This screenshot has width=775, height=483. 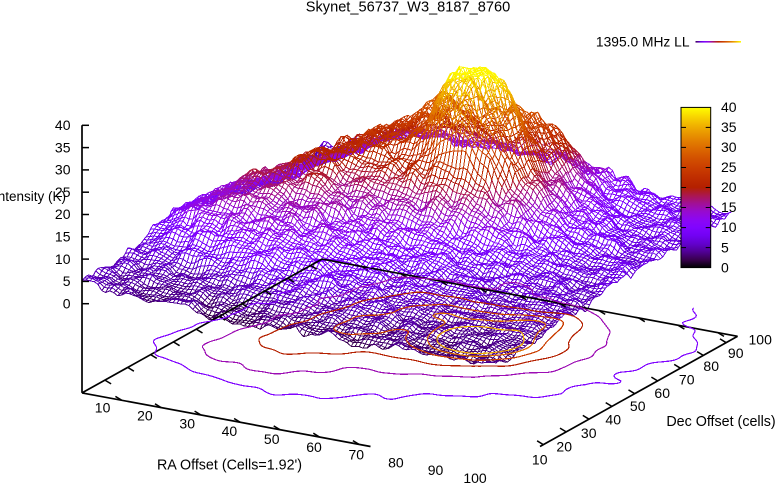 What do you see at coordinates (229, 466) in the screenshot?
I see `svg-text: RA Offset (Cells=1.92')` at bounding box center [229, 466].